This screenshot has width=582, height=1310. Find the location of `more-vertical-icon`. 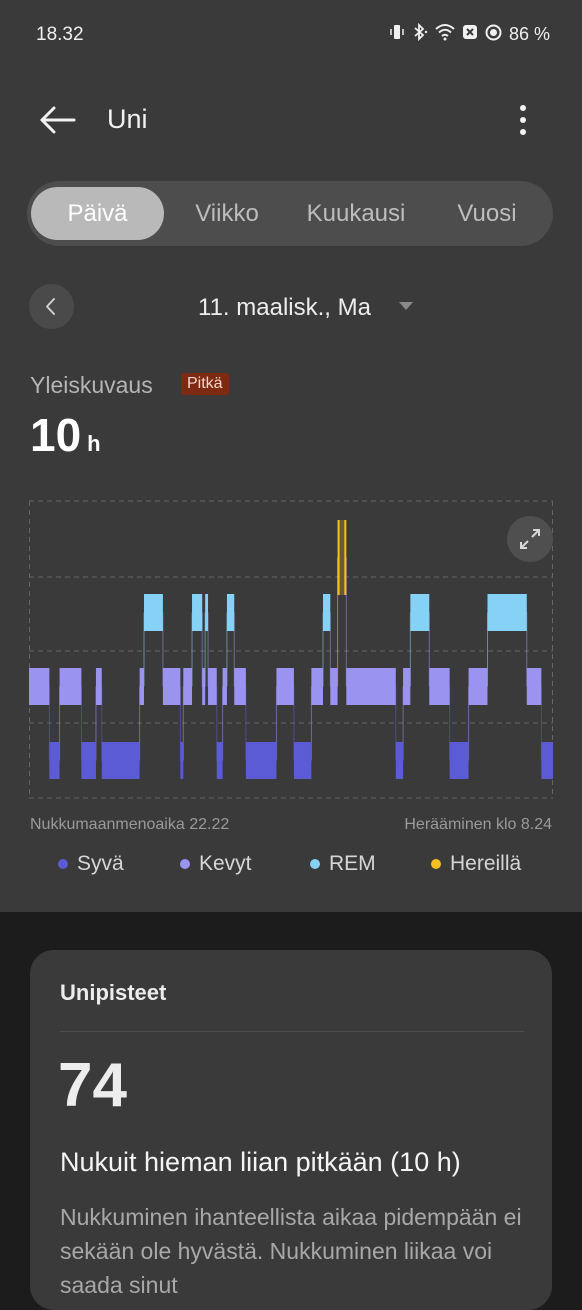

more-vertical-icon is located at coordinates (523, 120).